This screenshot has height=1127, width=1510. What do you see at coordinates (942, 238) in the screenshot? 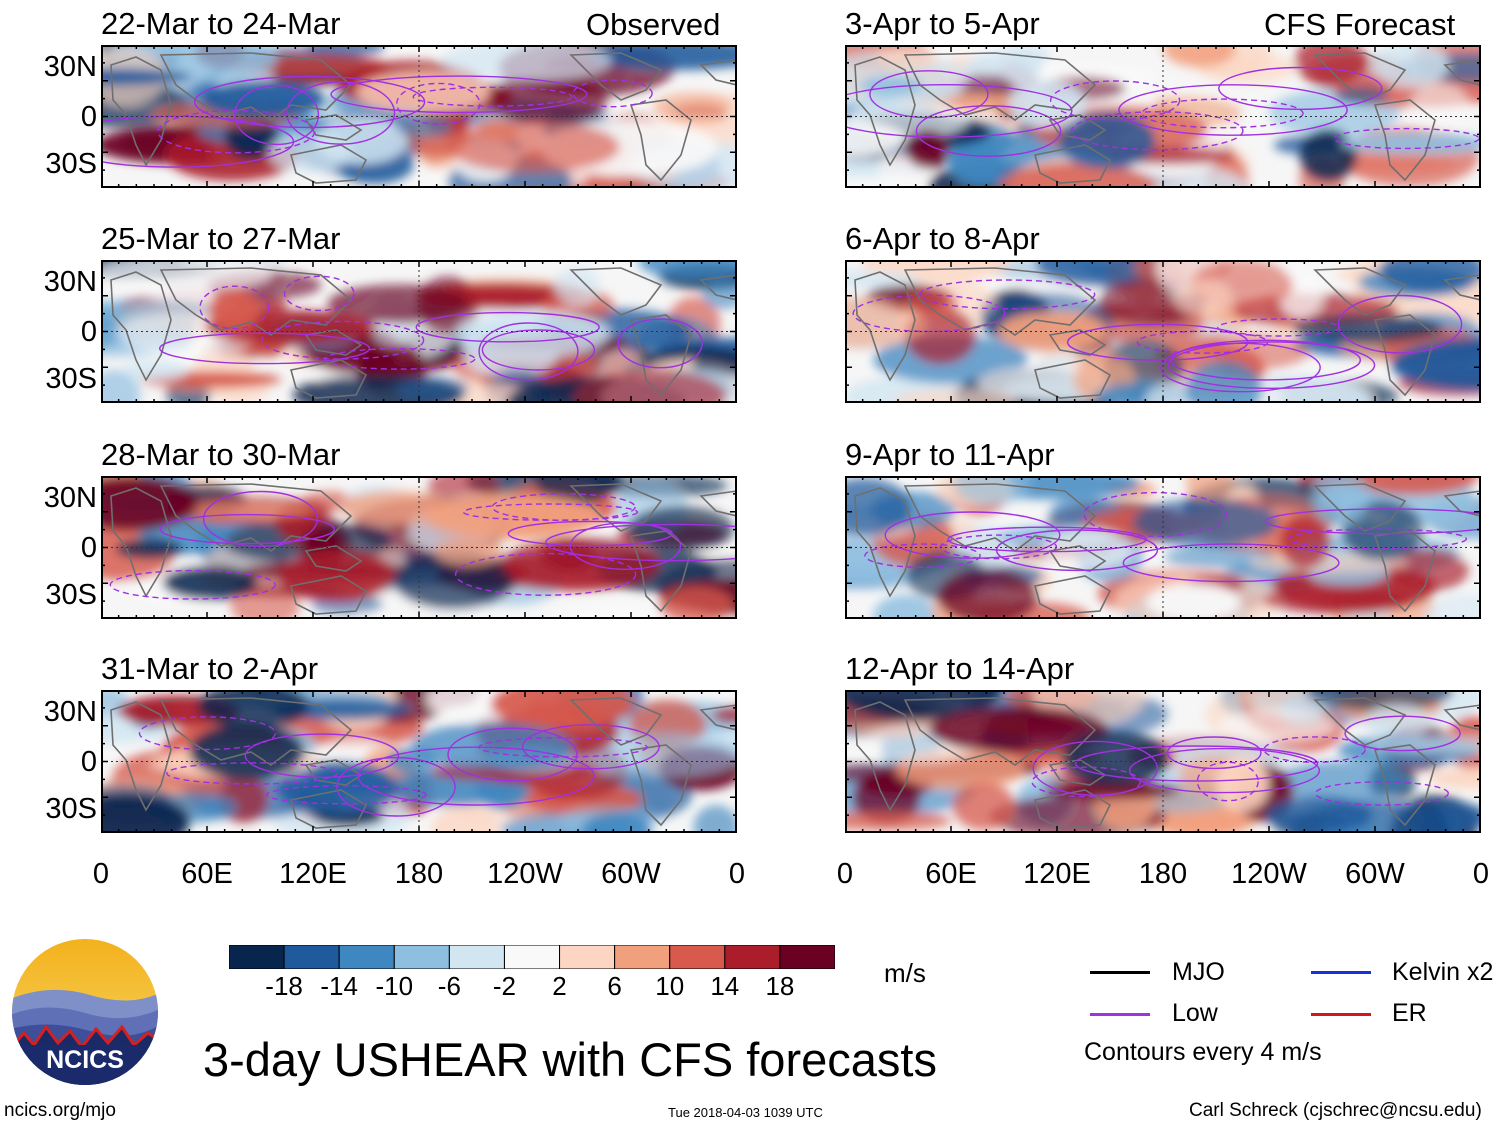
I see `panel-title: 6-Apr to 8-Apr` at bounding box center [942, 238].